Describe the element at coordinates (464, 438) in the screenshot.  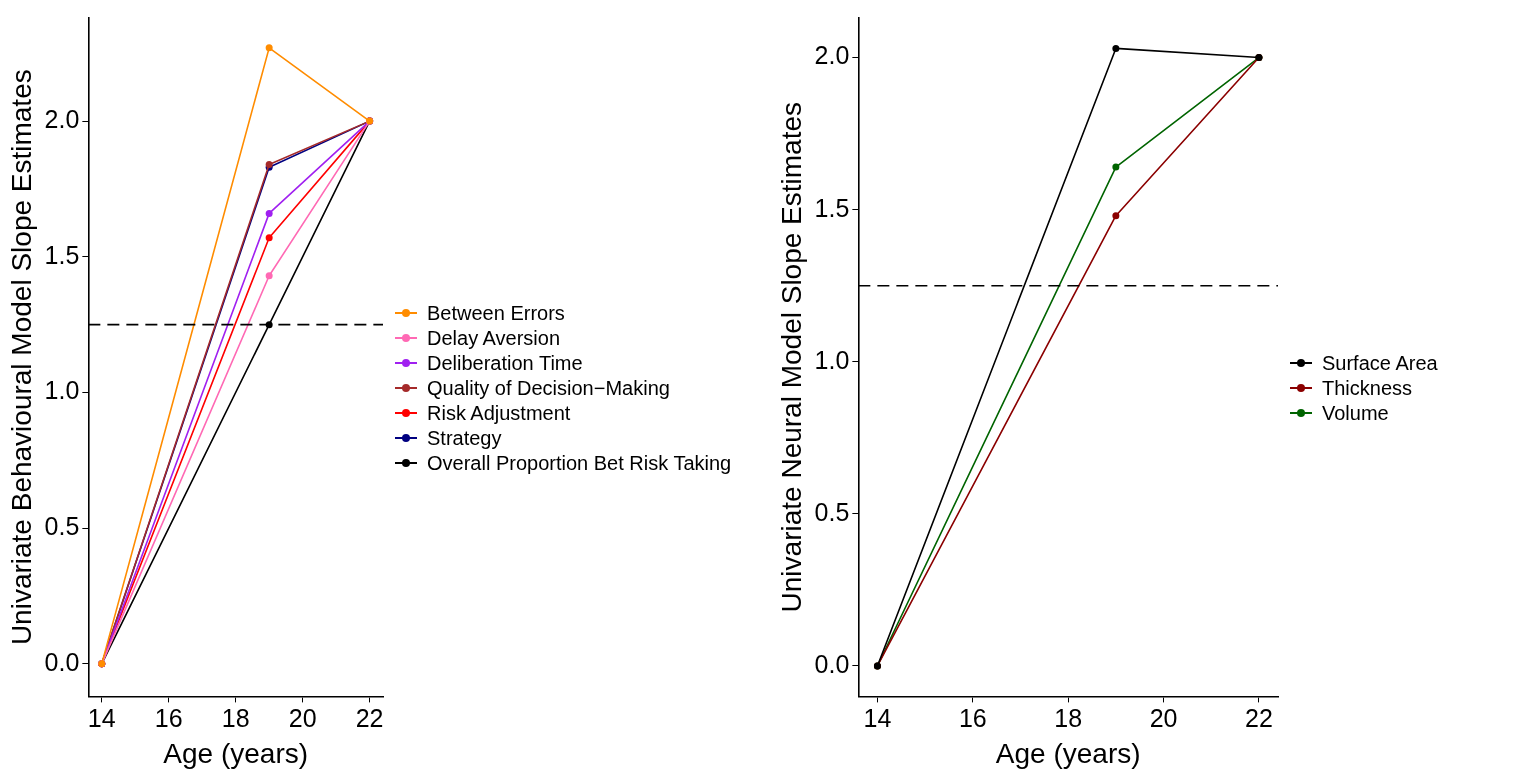
I see `legend-label: Strategy` at that location.